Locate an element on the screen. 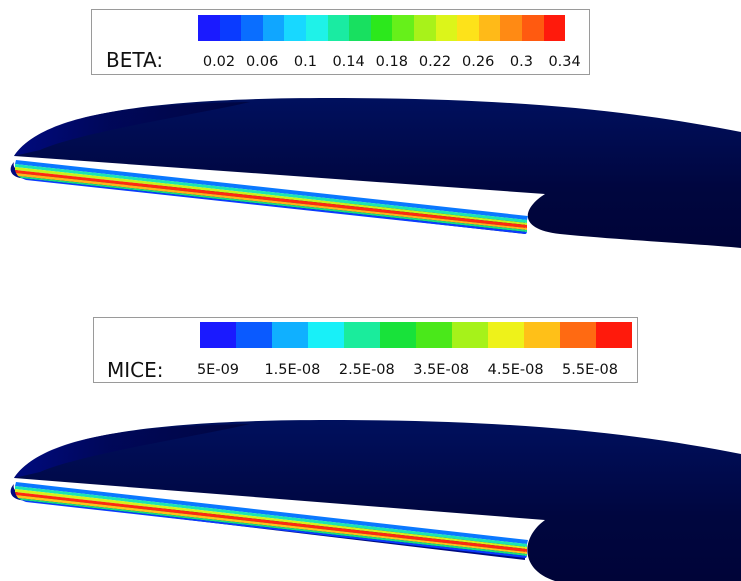 Image resolution: width=741 pixels, height=581 pixels. mice-tick-label: 5.5E-08 is located at coordinates (590, 370).